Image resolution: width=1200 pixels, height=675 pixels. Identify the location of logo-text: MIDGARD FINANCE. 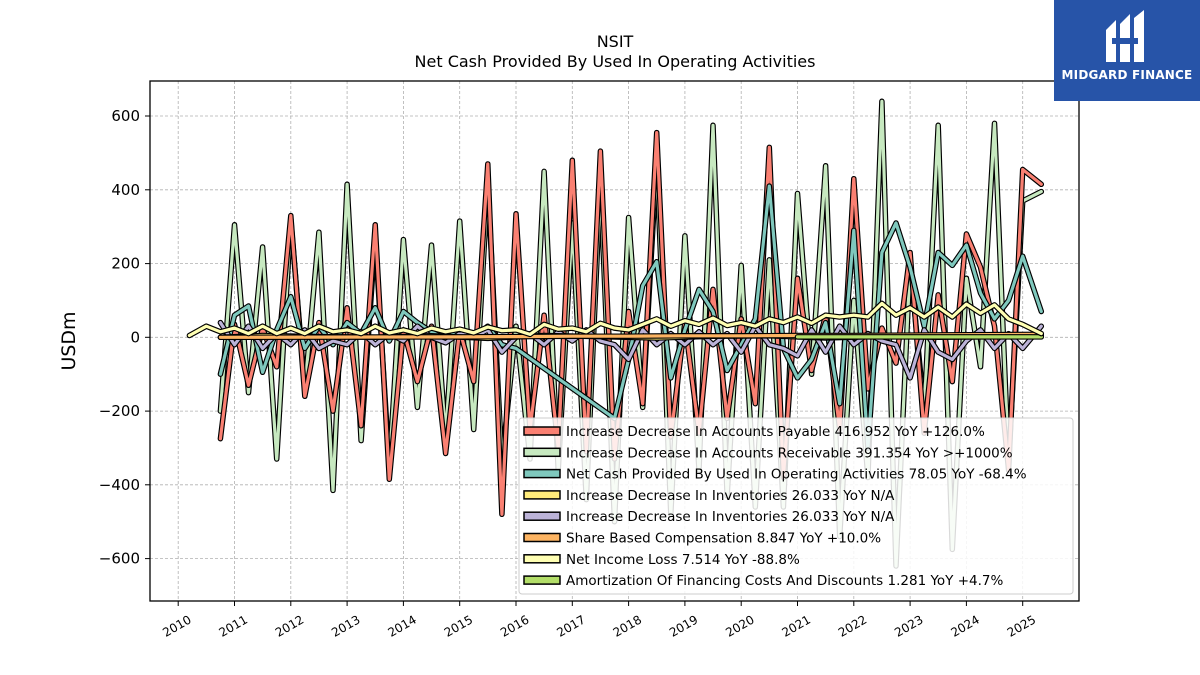
(1127, 75).